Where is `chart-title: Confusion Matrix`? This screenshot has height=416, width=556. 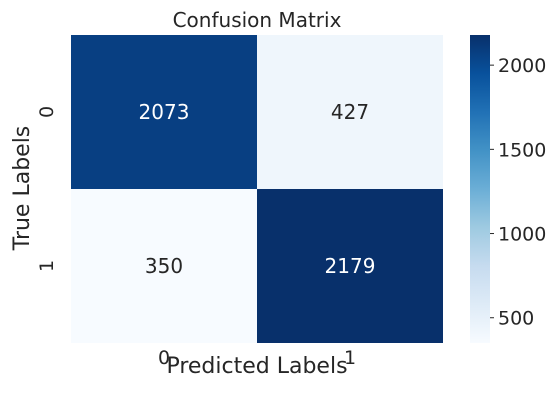 chart-title: Confusion Matrix is located at coordinates (257, 20).